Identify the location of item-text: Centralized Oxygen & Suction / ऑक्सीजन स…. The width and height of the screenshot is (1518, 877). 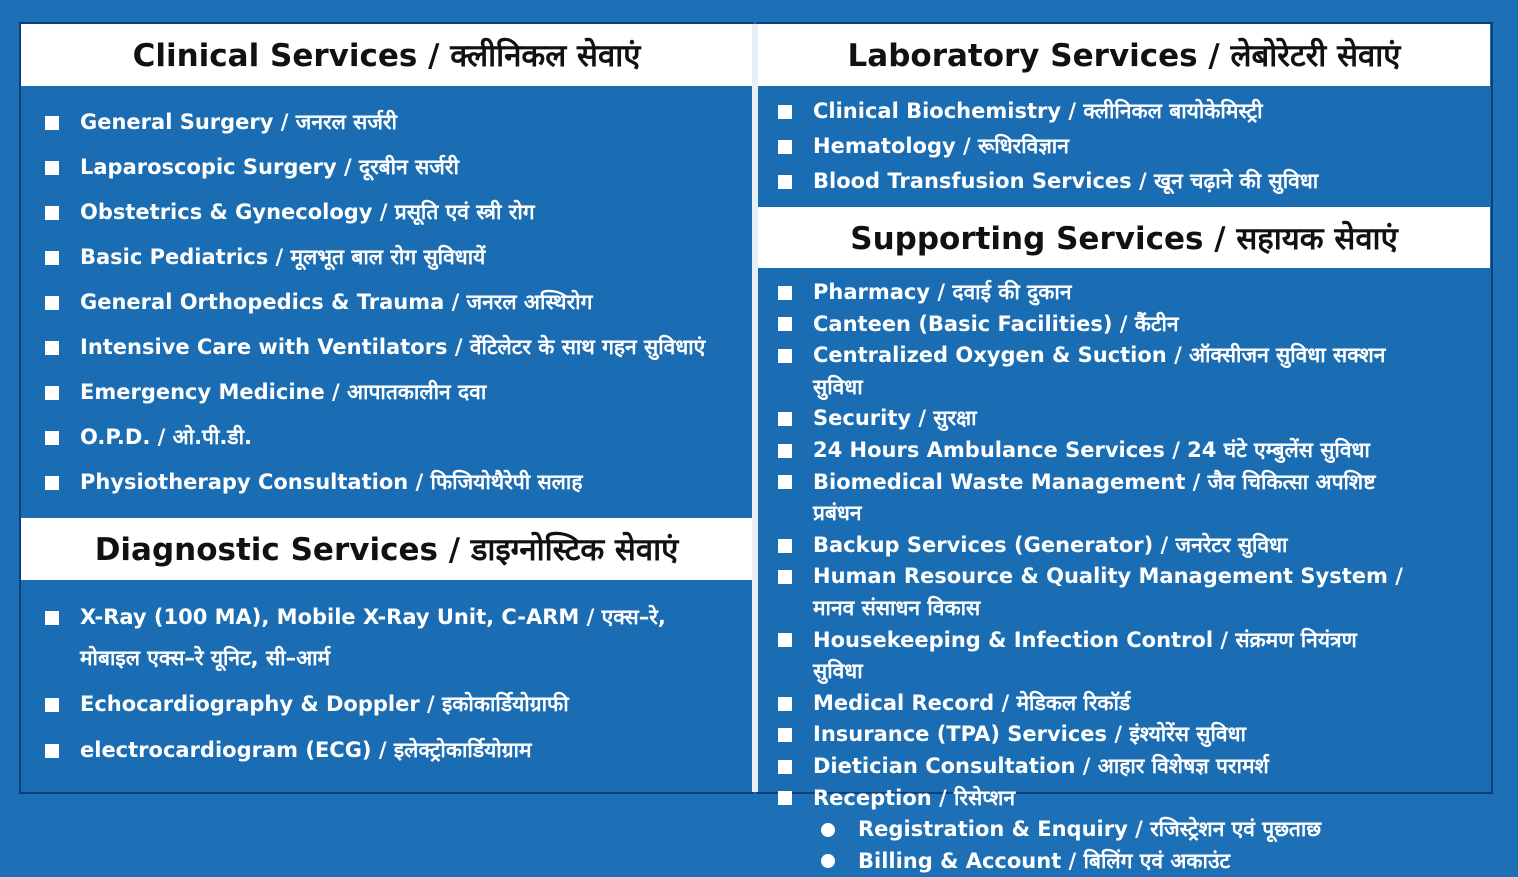
(1099, 371).